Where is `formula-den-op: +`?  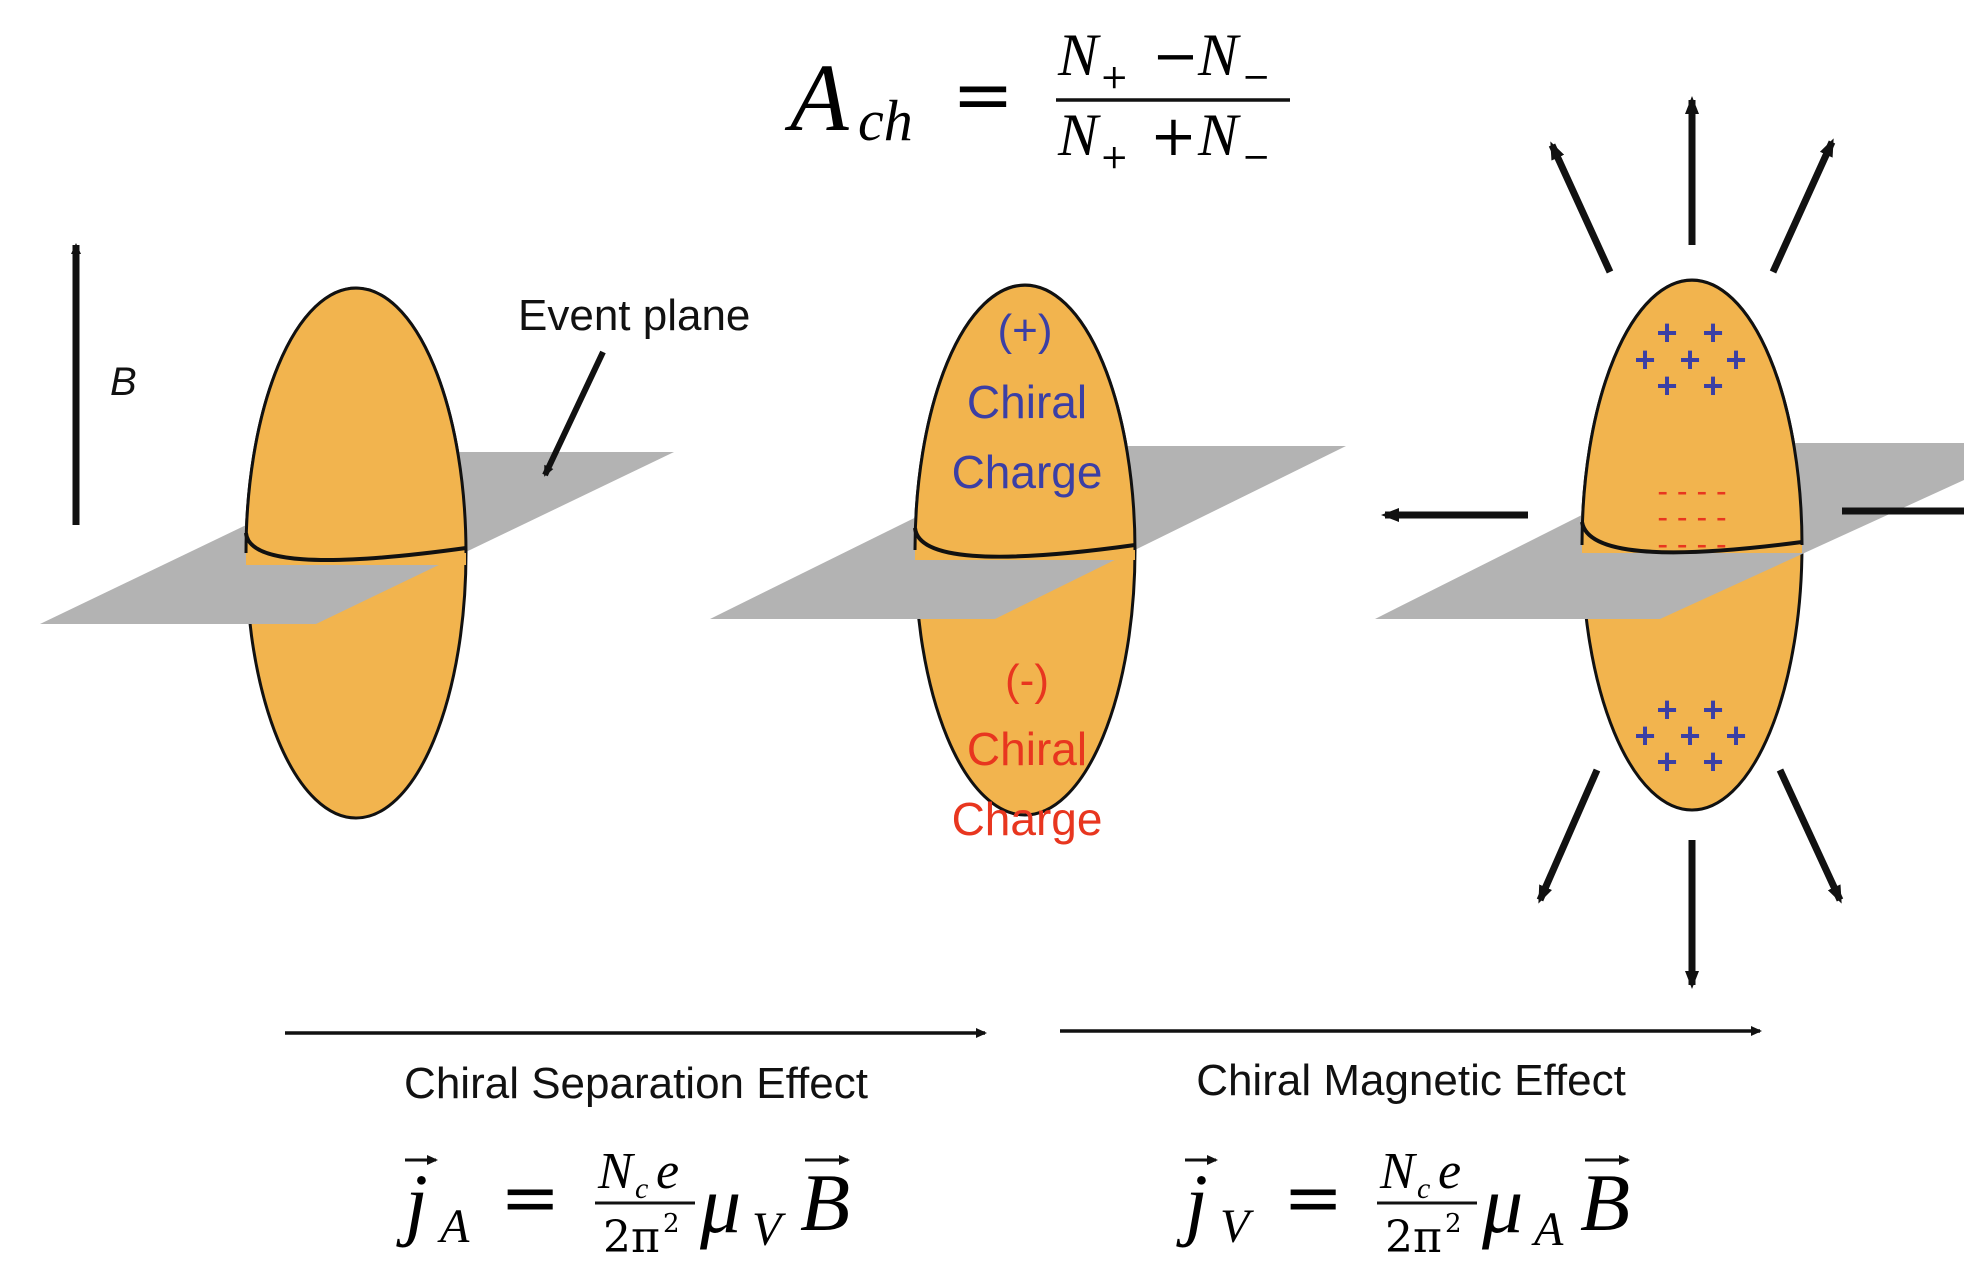
formula-den-op: + is located at coordinates (1173, 136).